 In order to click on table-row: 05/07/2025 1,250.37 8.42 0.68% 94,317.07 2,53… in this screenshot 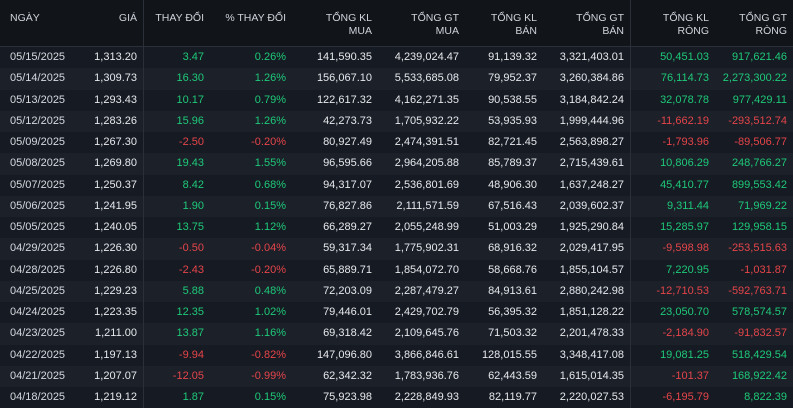, I will do `click(396, 185)`.